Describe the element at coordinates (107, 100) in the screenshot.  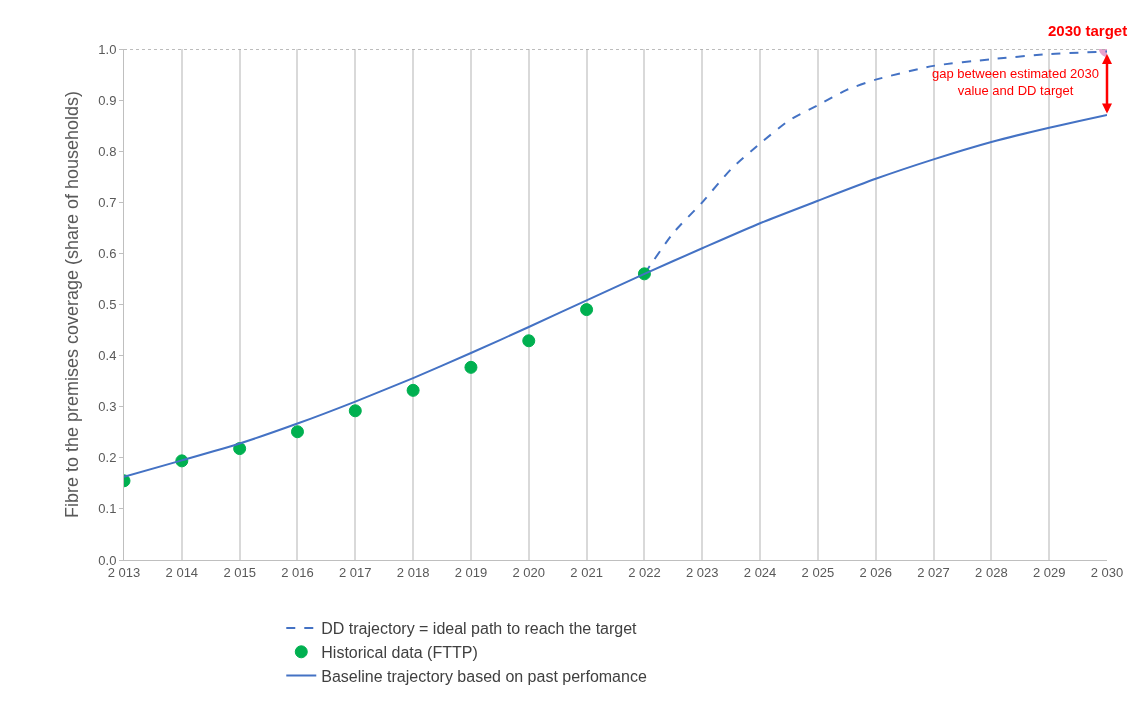
I see `y-tick-label: 0.9` at that location.